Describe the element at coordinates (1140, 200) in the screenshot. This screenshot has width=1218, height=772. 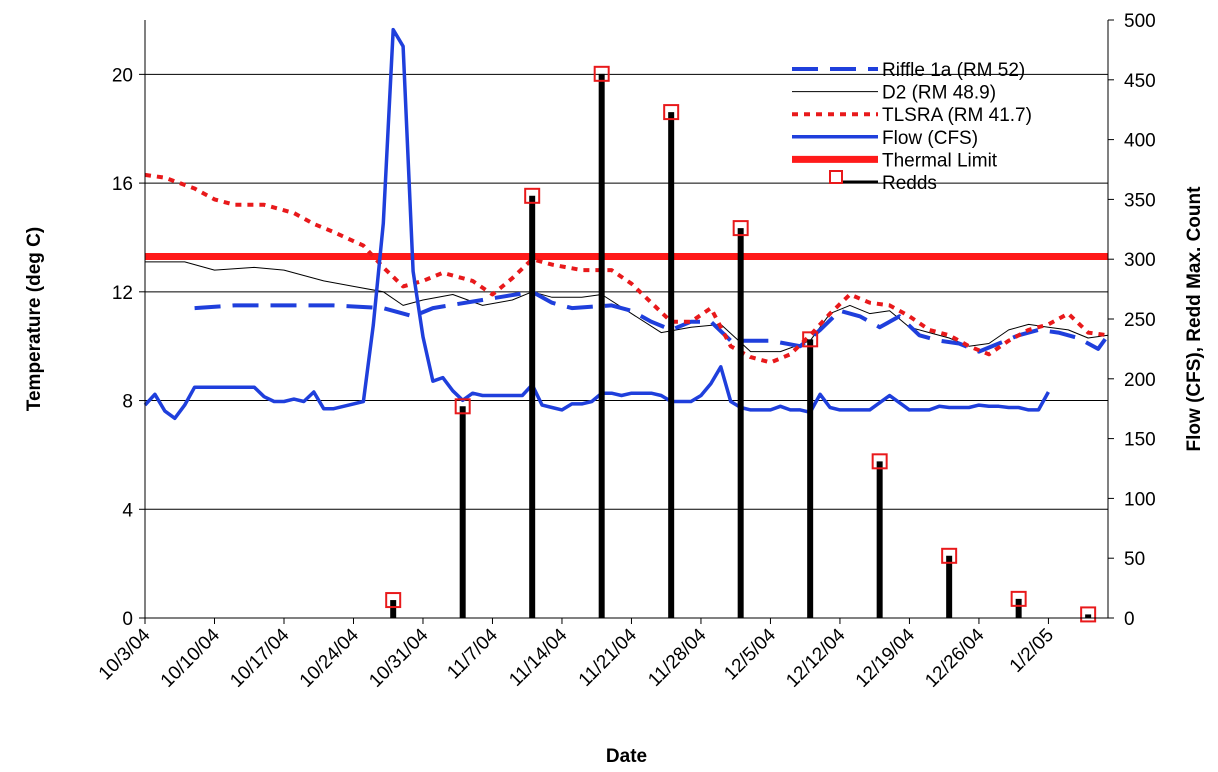
I see `y-right-tick-label: 350` at that location.